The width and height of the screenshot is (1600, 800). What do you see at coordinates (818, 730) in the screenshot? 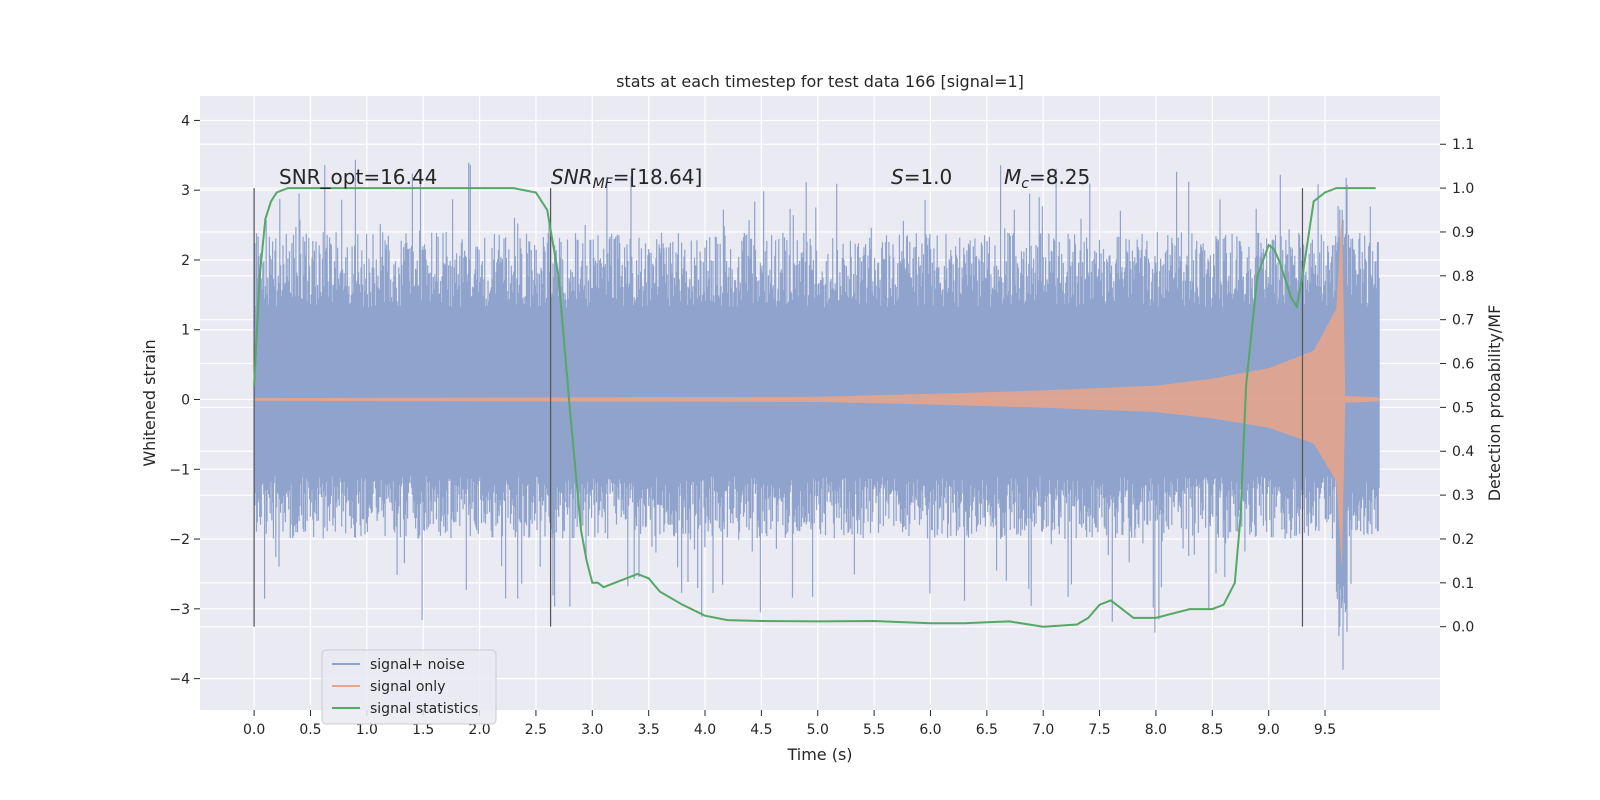
I see `x-tick-label: 5.0` at bounding box center [818, 730].